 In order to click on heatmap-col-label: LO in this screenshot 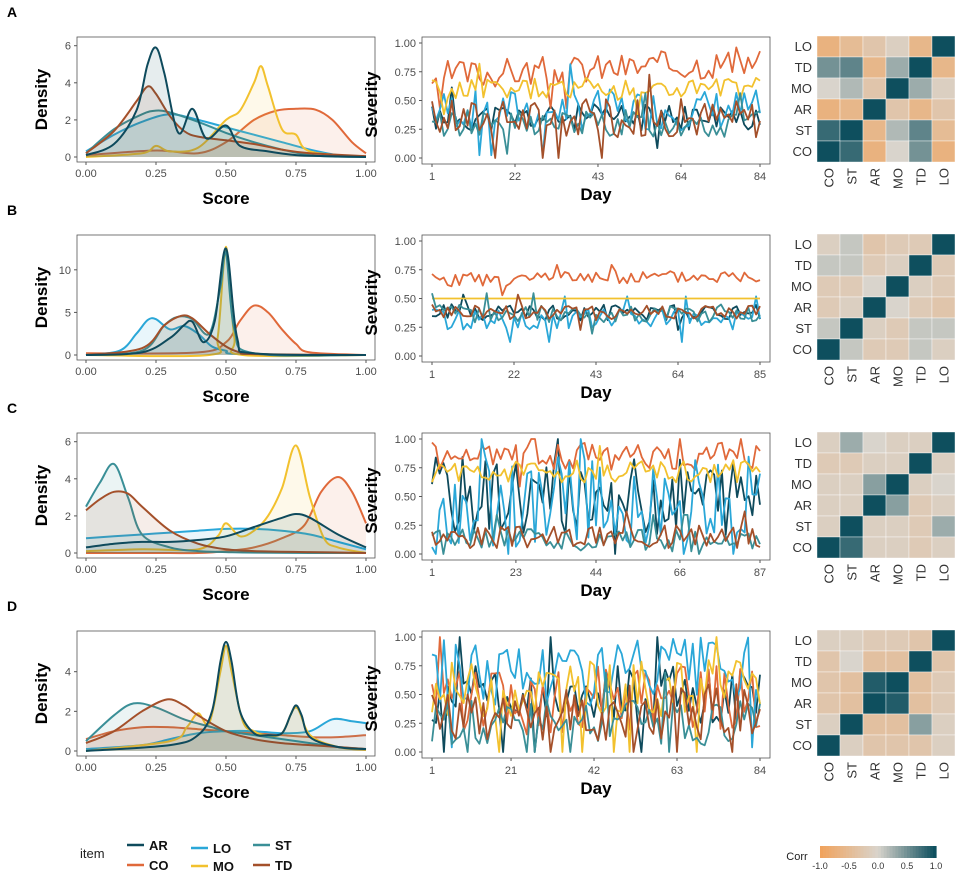, I will do `click(944, 770)`.